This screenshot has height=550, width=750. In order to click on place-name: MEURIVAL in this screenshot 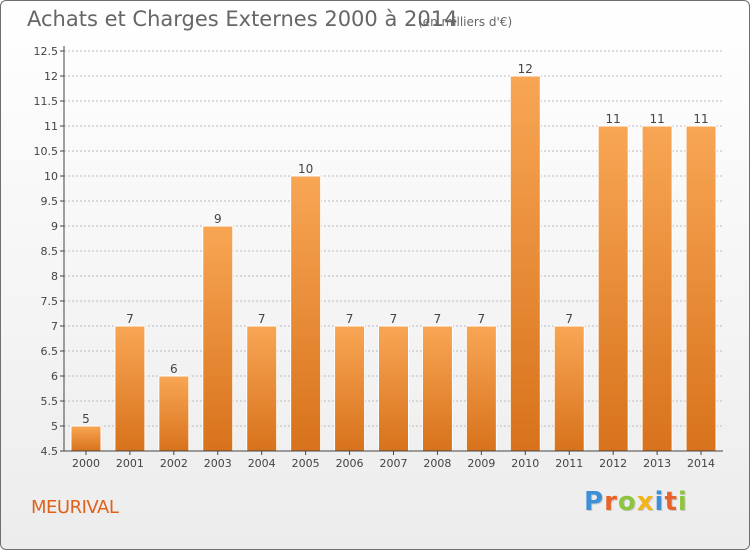, I will do `click(75, 507)`.